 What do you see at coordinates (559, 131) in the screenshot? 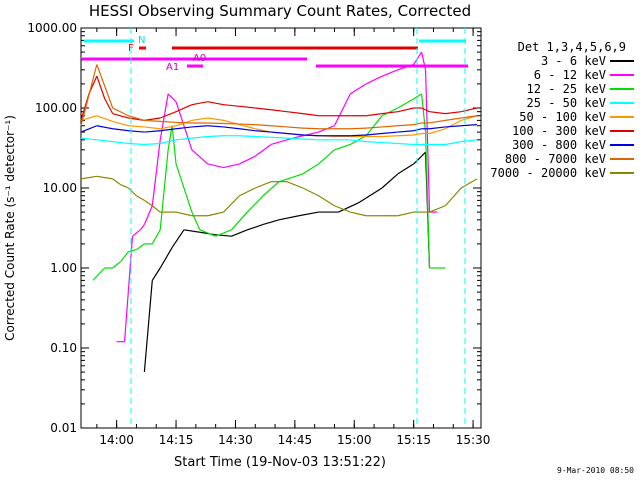
I see `legend-label: 100 - 300 keV` at bounding box center [559, 131].